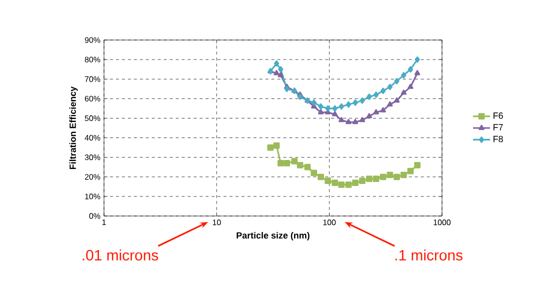  What do you see at coordinates (73, 128) in the screenshot?
I see `y-axis-title: Filtration Efficiency` at bounding box center [73, 128].